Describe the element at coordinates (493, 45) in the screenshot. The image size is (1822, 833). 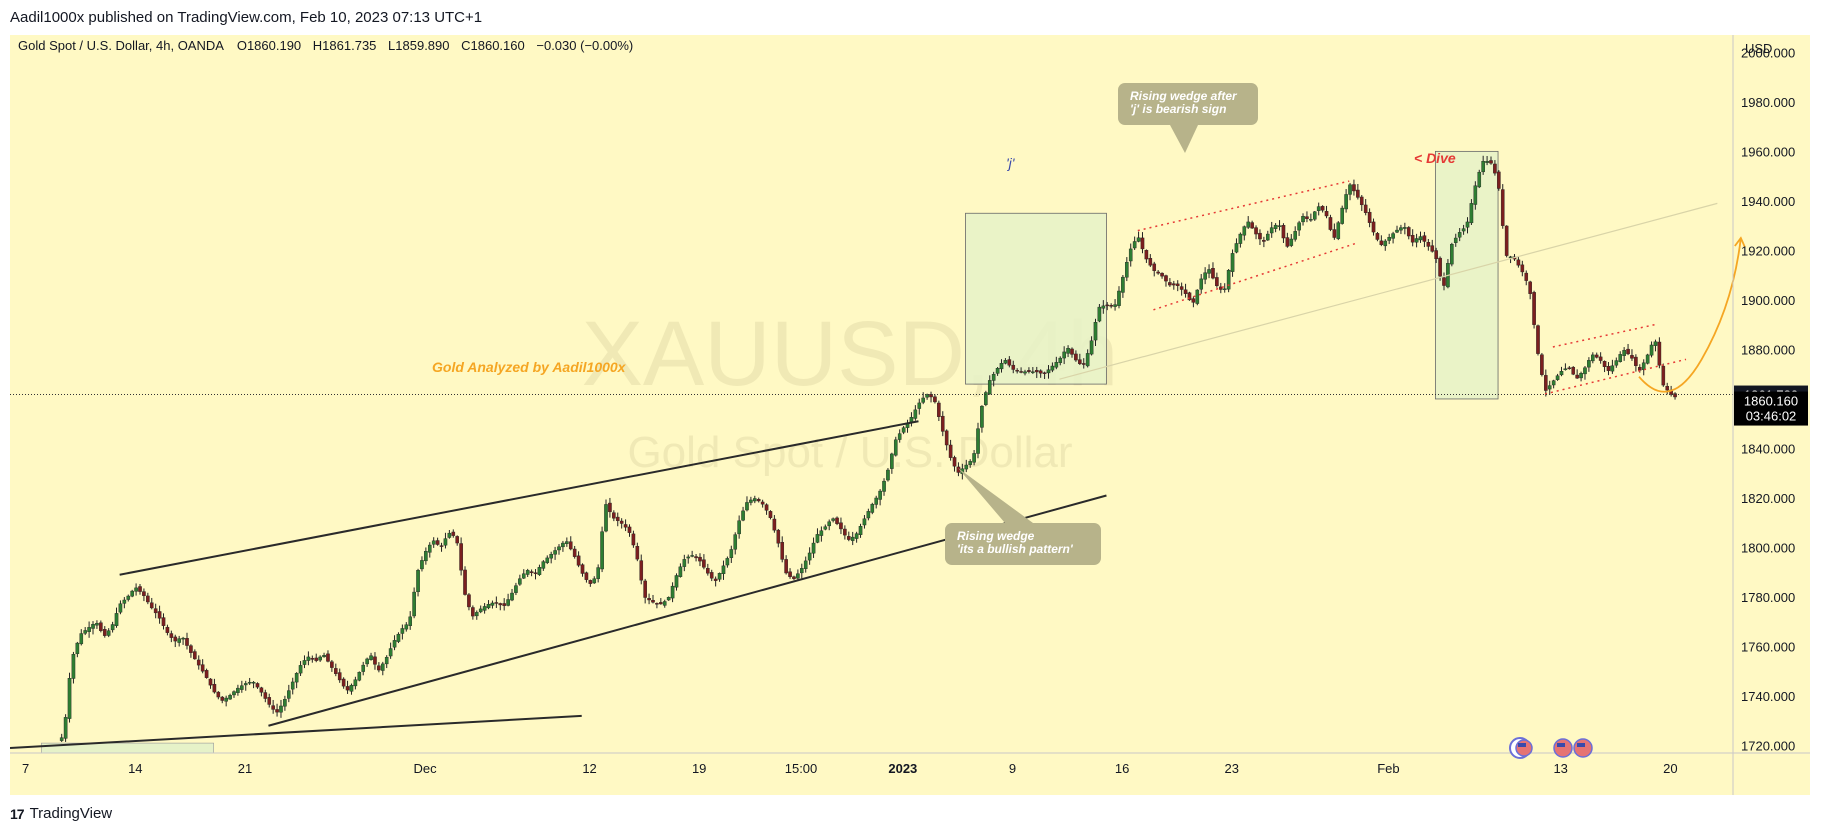
I see `ohlc-close: C1860.160` at that location.